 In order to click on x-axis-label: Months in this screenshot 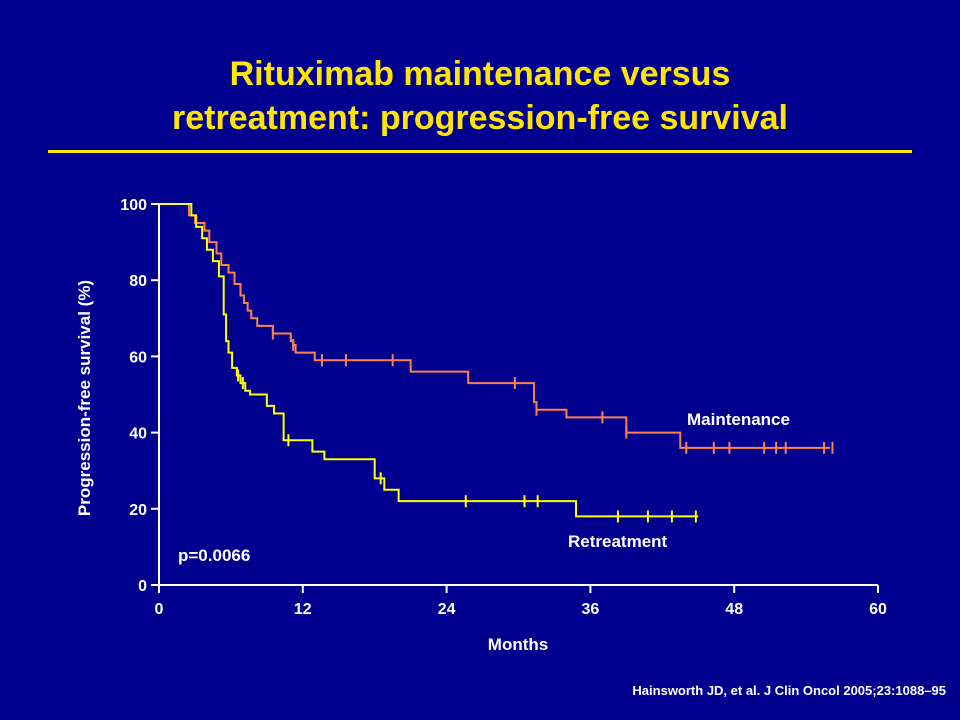, I will do `click(518, 644)`.